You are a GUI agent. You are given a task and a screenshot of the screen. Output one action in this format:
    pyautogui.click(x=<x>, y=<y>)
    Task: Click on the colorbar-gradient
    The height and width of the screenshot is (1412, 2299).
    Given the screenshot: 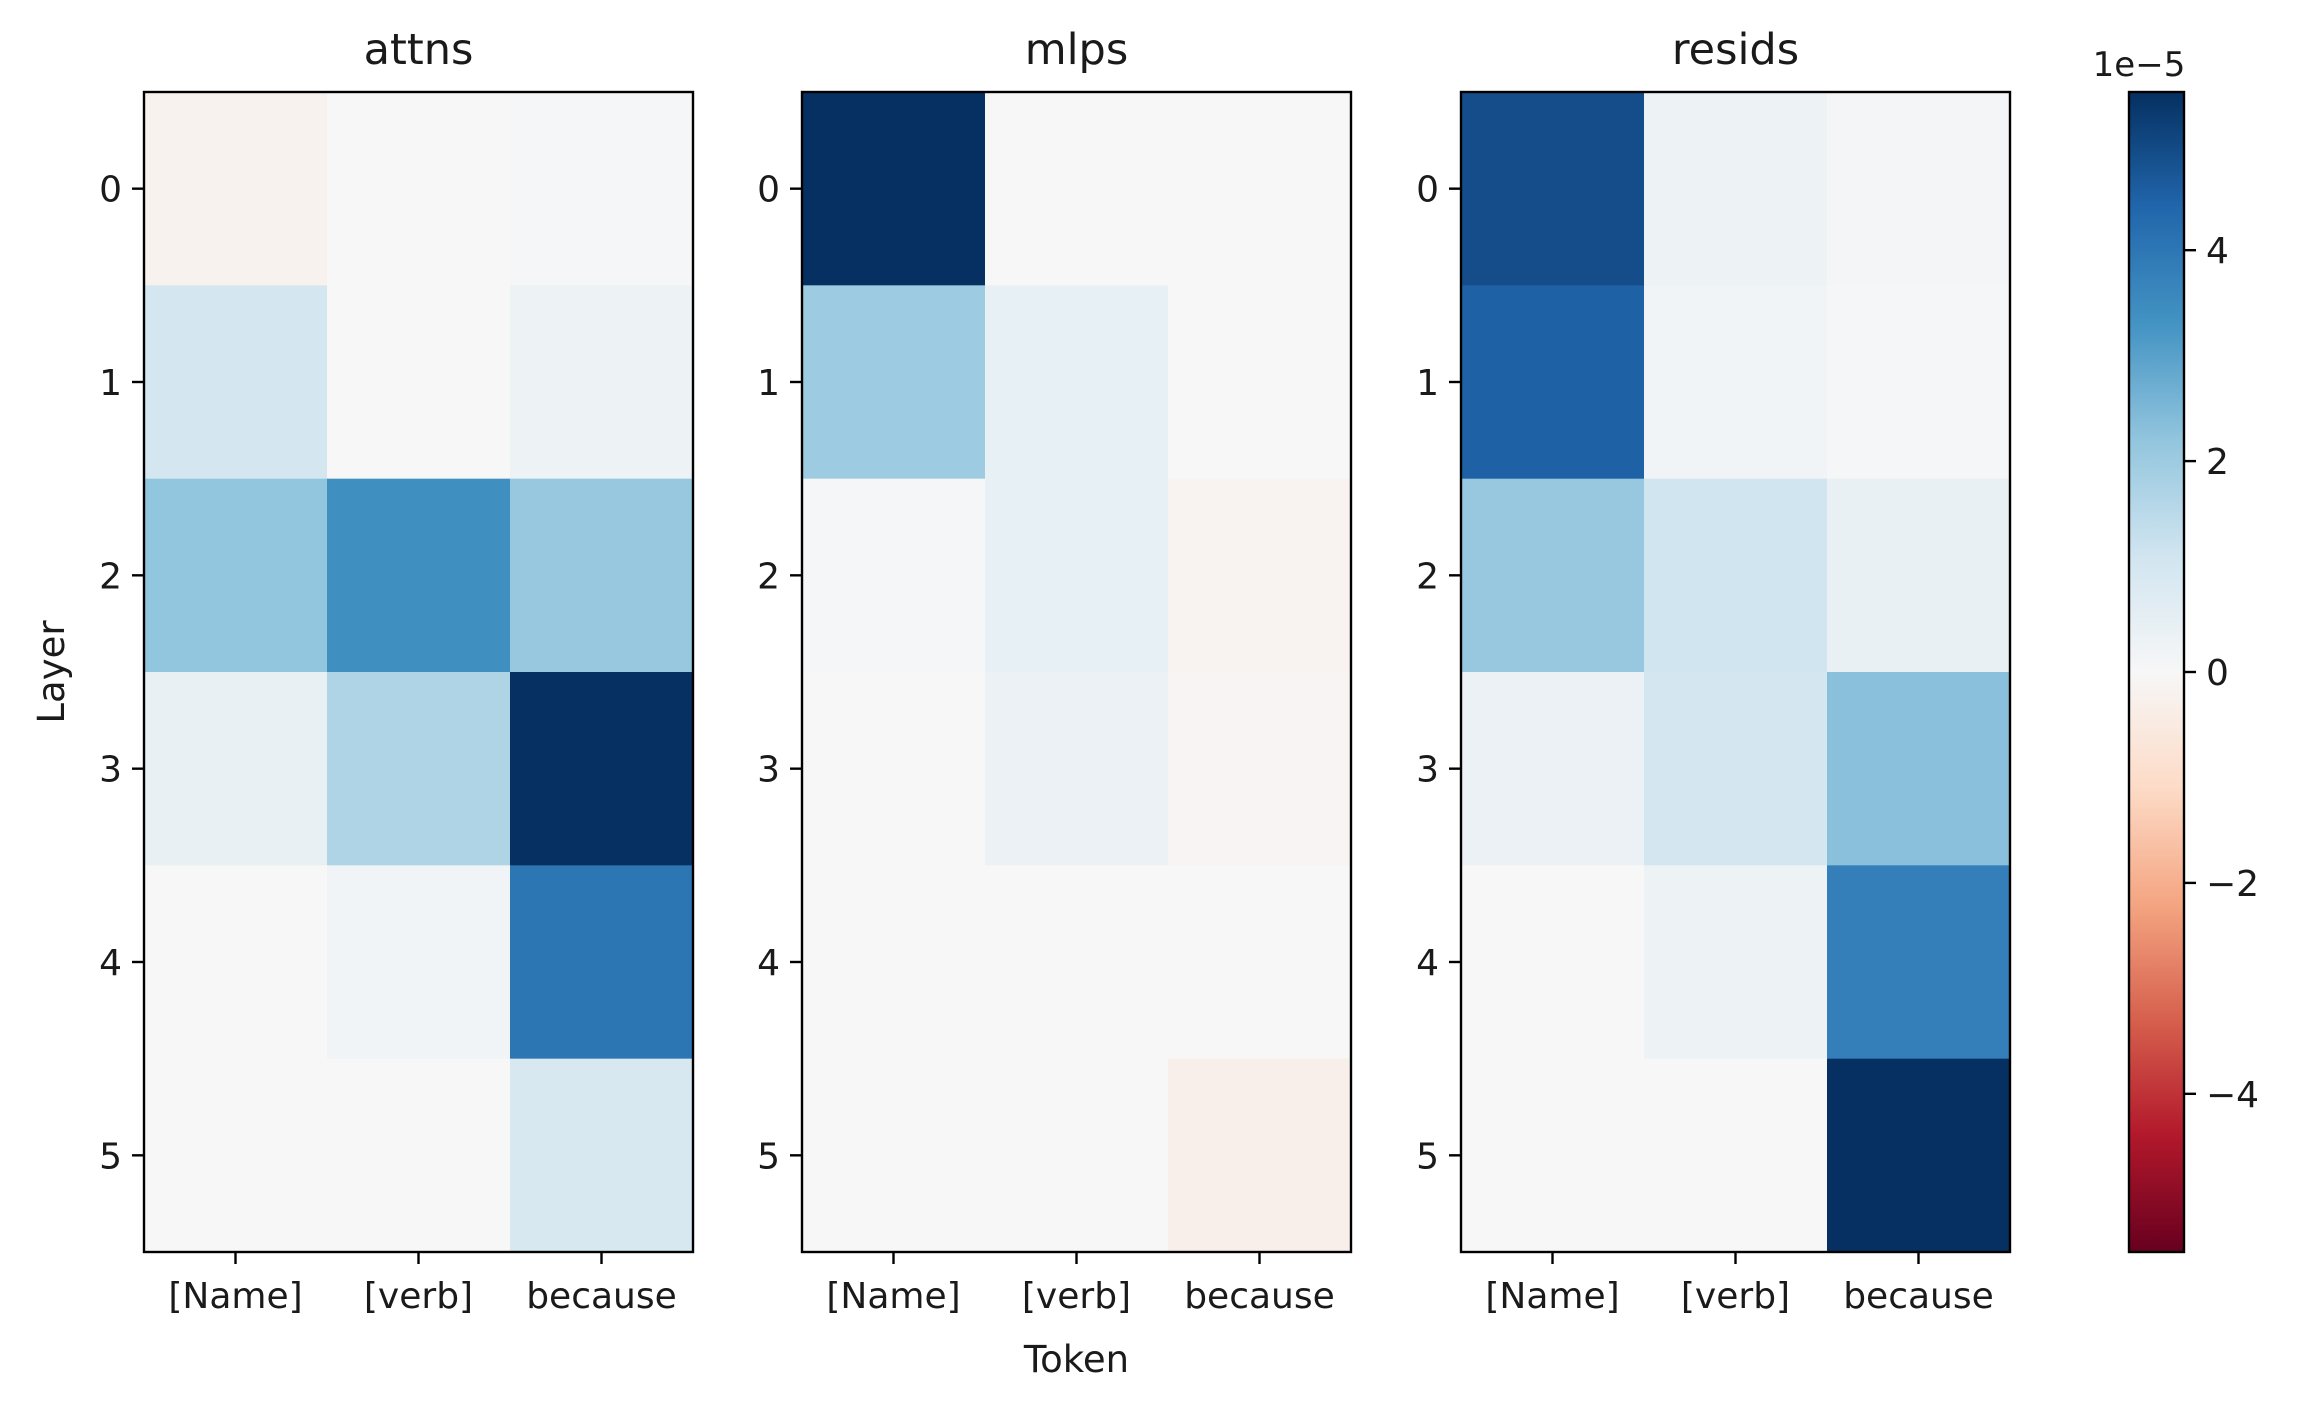 What is the action you would take?
    pyautogui.click(x=2156, y=672)
    